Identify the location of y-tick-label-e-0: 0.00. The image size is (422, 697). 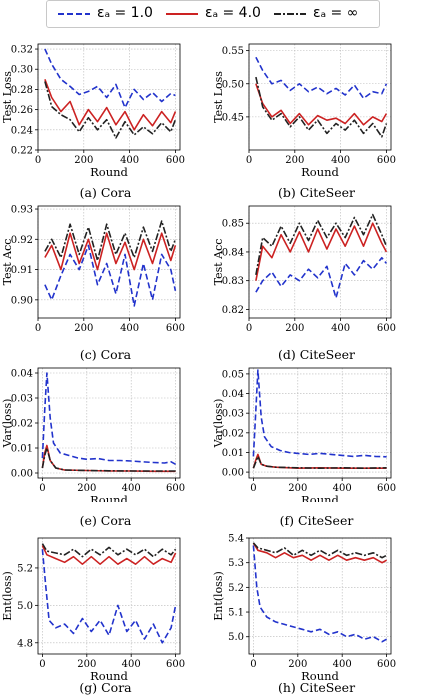
(22, 474).